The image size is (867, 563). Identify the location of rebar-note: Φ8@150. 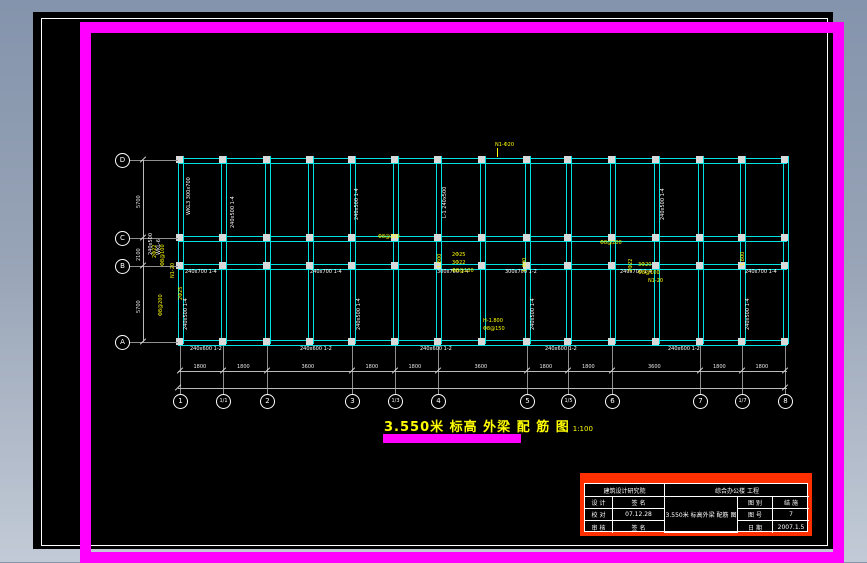
(494, 329).